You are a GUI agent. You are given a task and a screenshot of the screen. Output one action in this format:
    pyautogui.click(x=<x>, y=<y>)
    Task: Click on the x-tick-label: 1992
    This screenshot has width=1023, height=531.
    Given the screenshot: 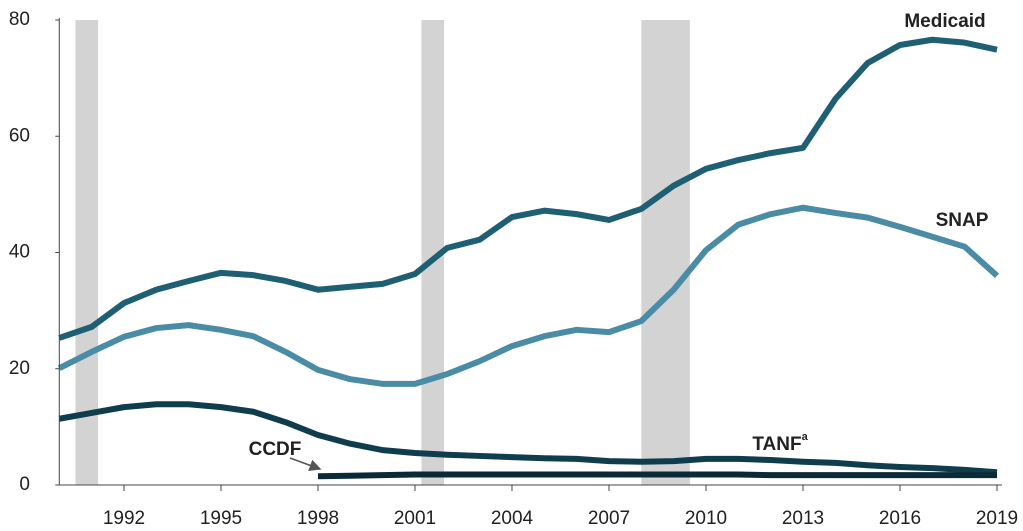 What is the action you would take?
    pyautogui.click(x=124, y=518)
    